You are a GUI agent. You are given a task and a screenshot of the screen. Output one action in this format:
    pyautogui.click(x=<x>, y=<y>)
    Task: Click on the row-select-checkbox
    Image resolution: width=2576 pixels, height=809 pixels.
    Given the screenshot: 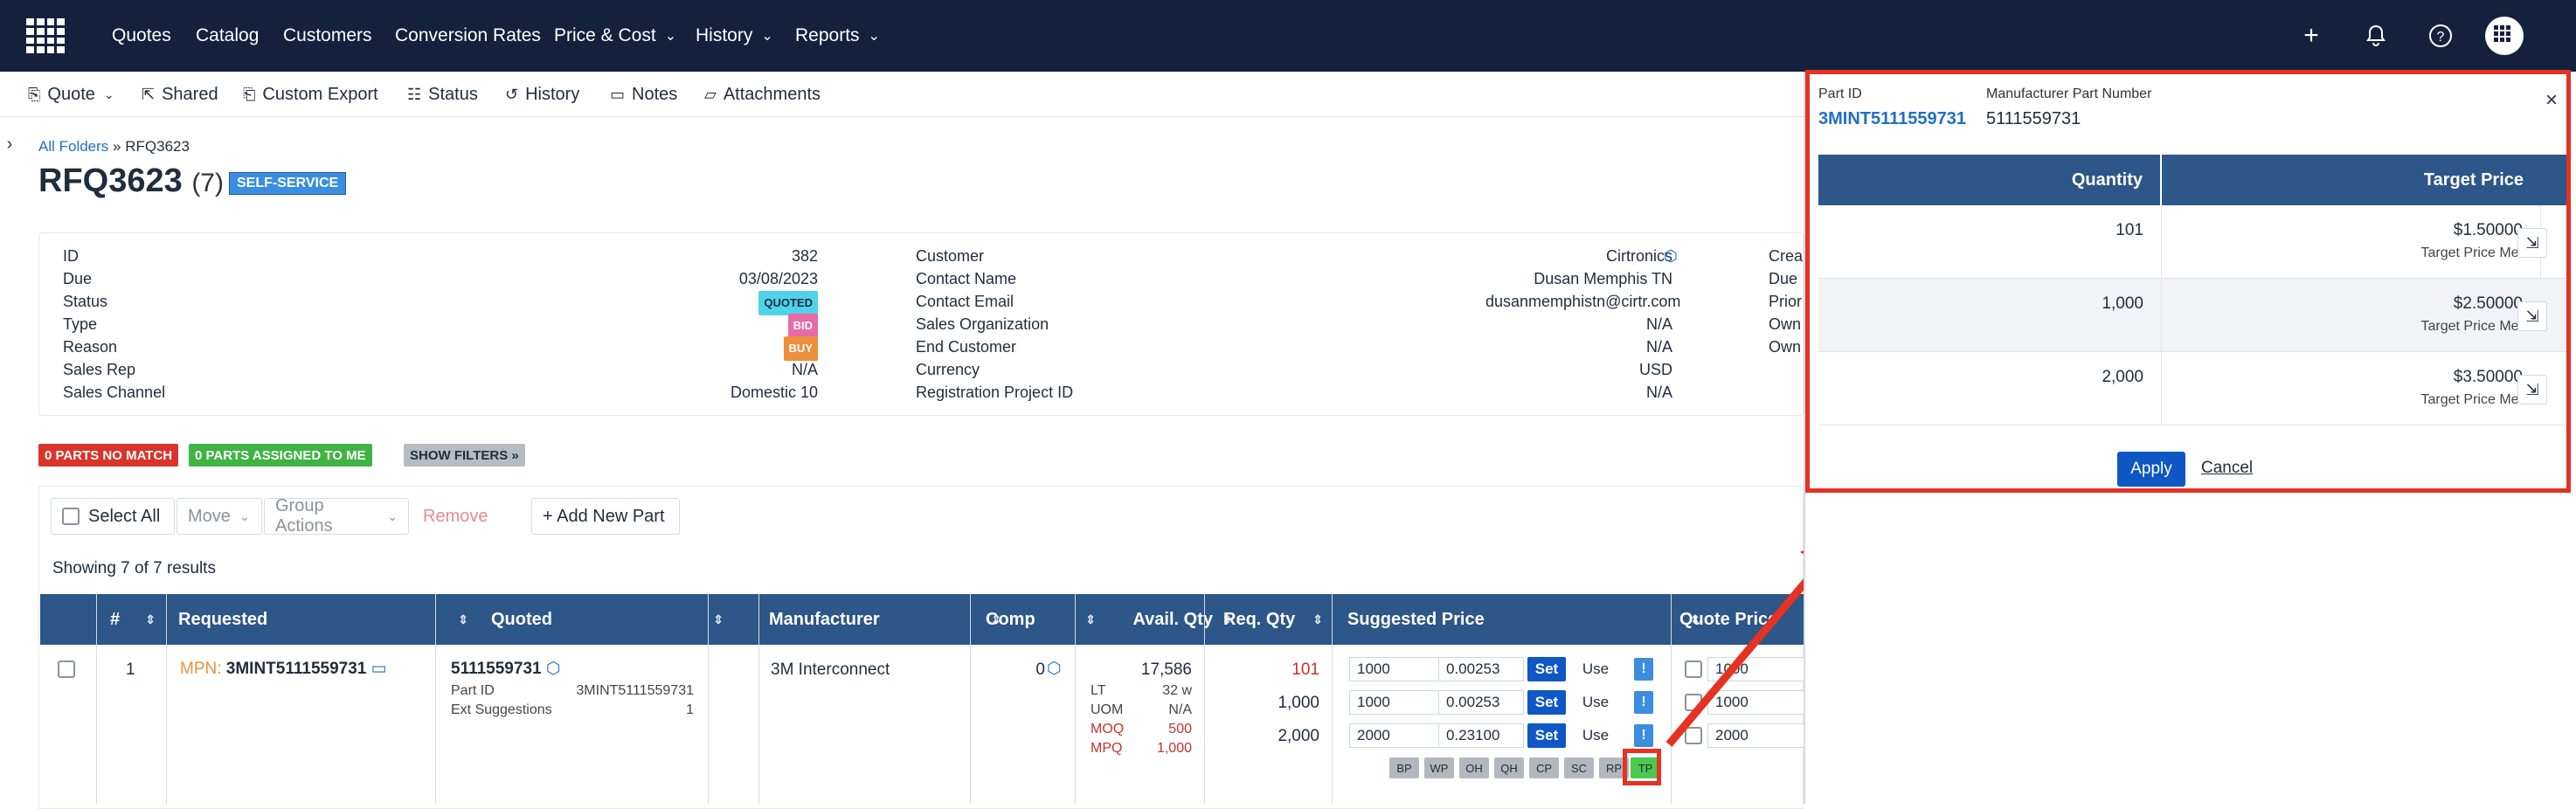 What is the action you would take?
    pyautogui.click(x=66, y=669)
    